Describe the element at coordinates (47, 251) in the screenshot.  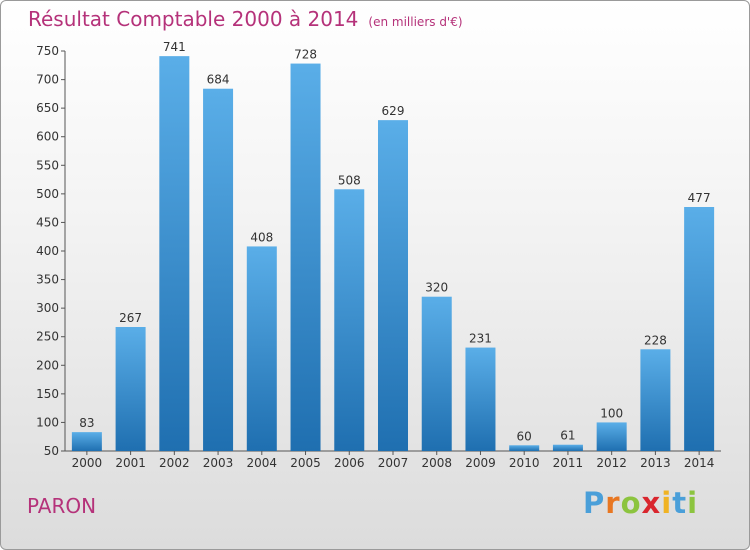
I see `y-tick-label: 400` at that location.